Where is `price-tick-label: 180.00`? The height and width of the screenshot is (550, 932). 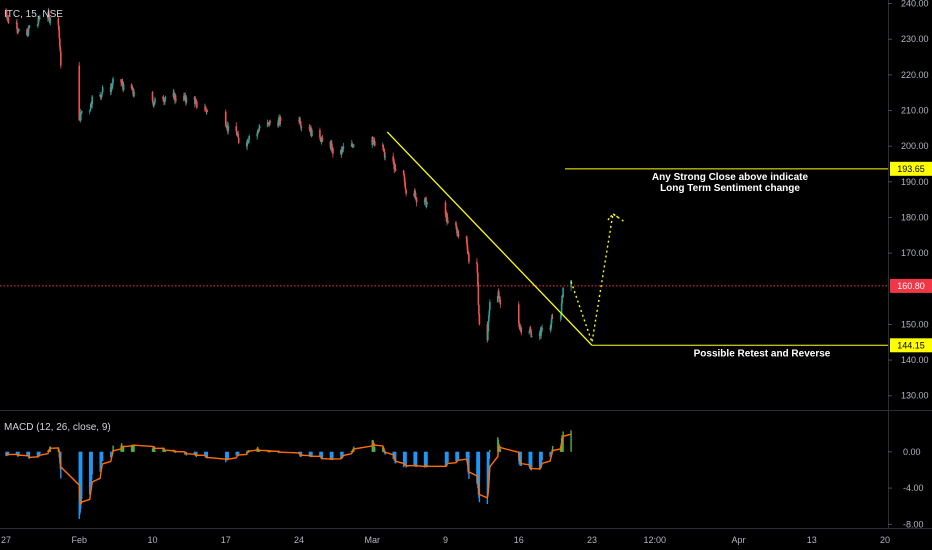 price-tick-label: 180.00 is located at coordinates (915, 217).